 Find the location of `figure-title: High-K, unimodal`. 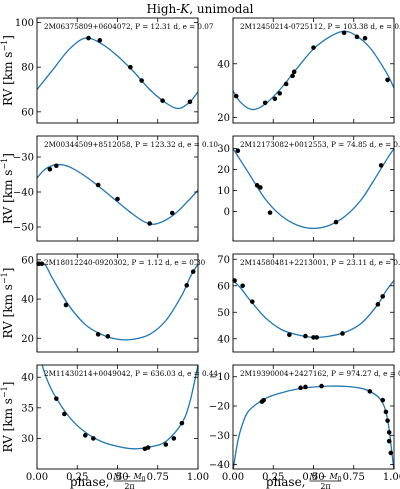

figure-title: High-K, unimodal is located at coordinates (200, 9).